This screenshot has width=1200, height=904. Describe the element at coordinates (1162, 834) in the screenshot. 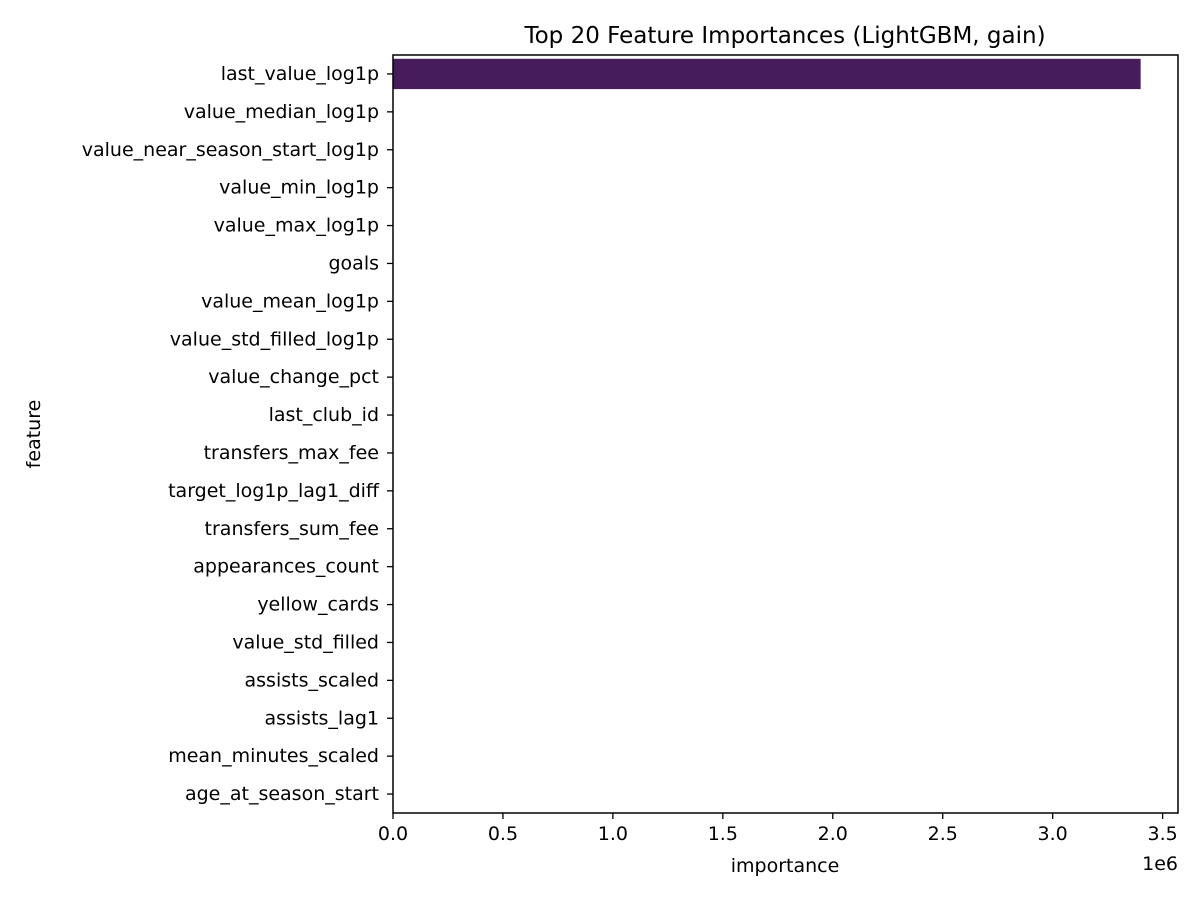

I see `x-tick-label: 3.5` at that location.